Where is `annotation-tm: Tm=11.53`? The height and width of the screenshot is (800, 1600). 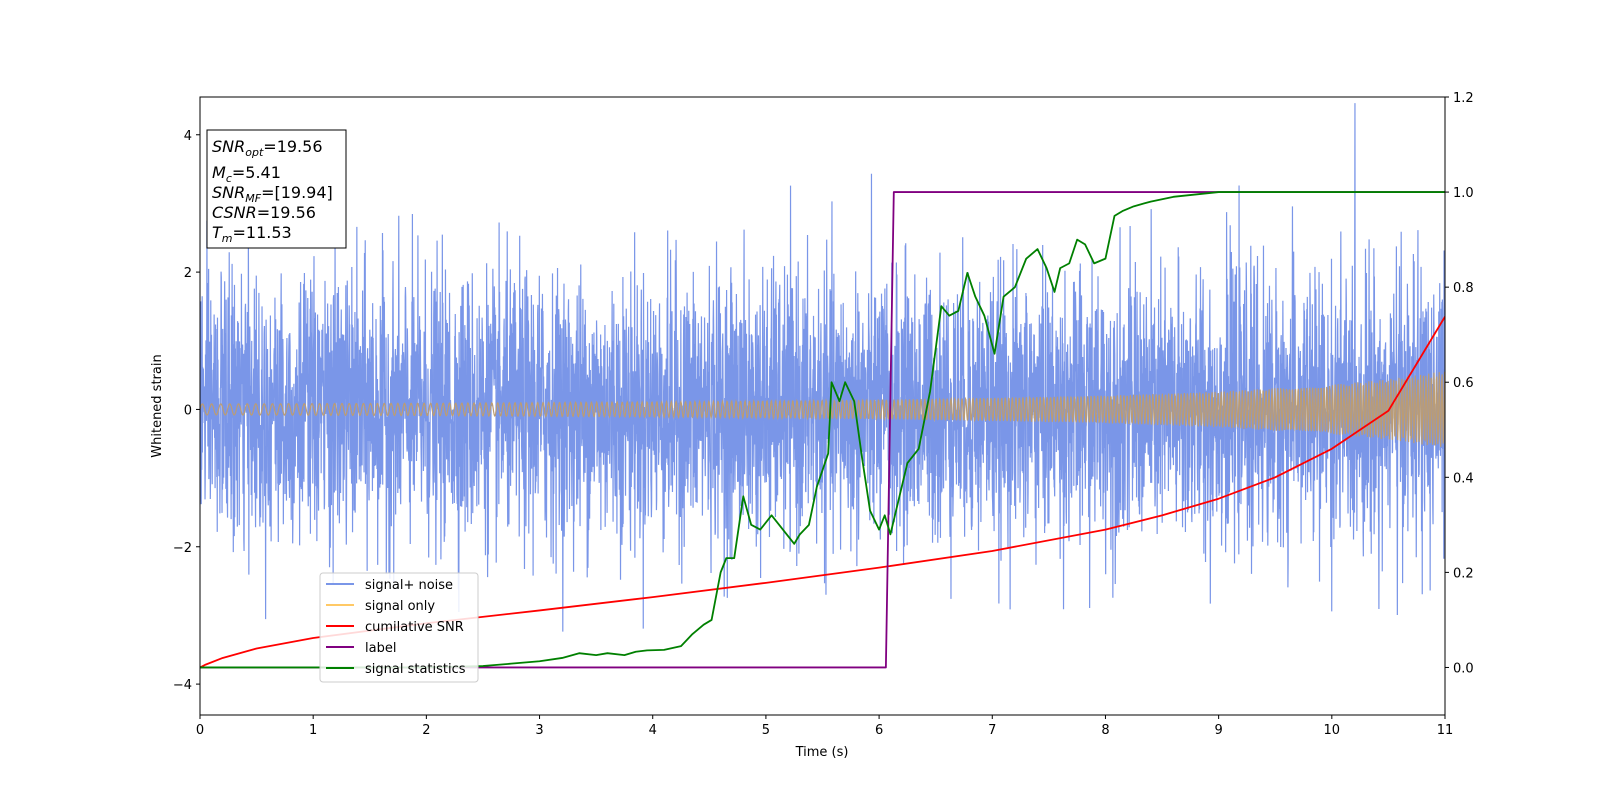 annotation-tm: Tm=11.53 is located at coordinates (252, 234).